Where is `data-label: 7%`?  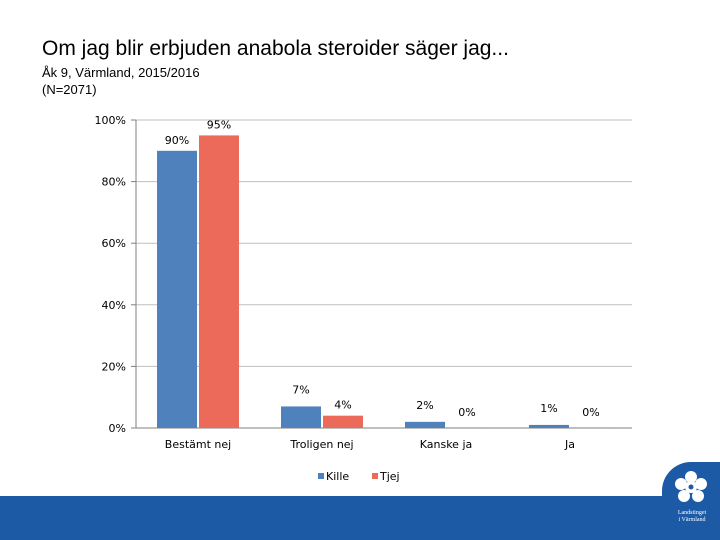 data-label: 7% is located at coordinates (300, 389).